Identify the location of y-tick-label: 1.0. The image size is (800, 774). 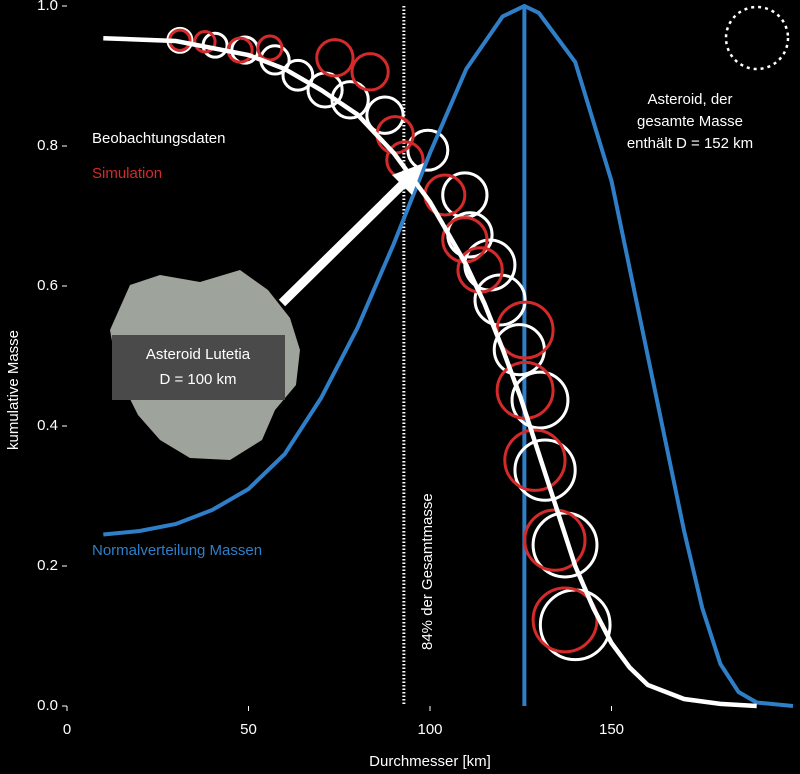
(47, 7).